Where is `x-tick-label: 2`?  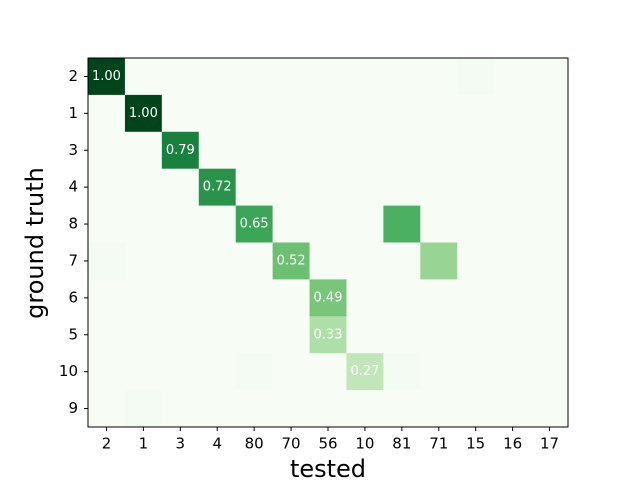 x-tick-label: 2 is located at coordinates (107, 444).